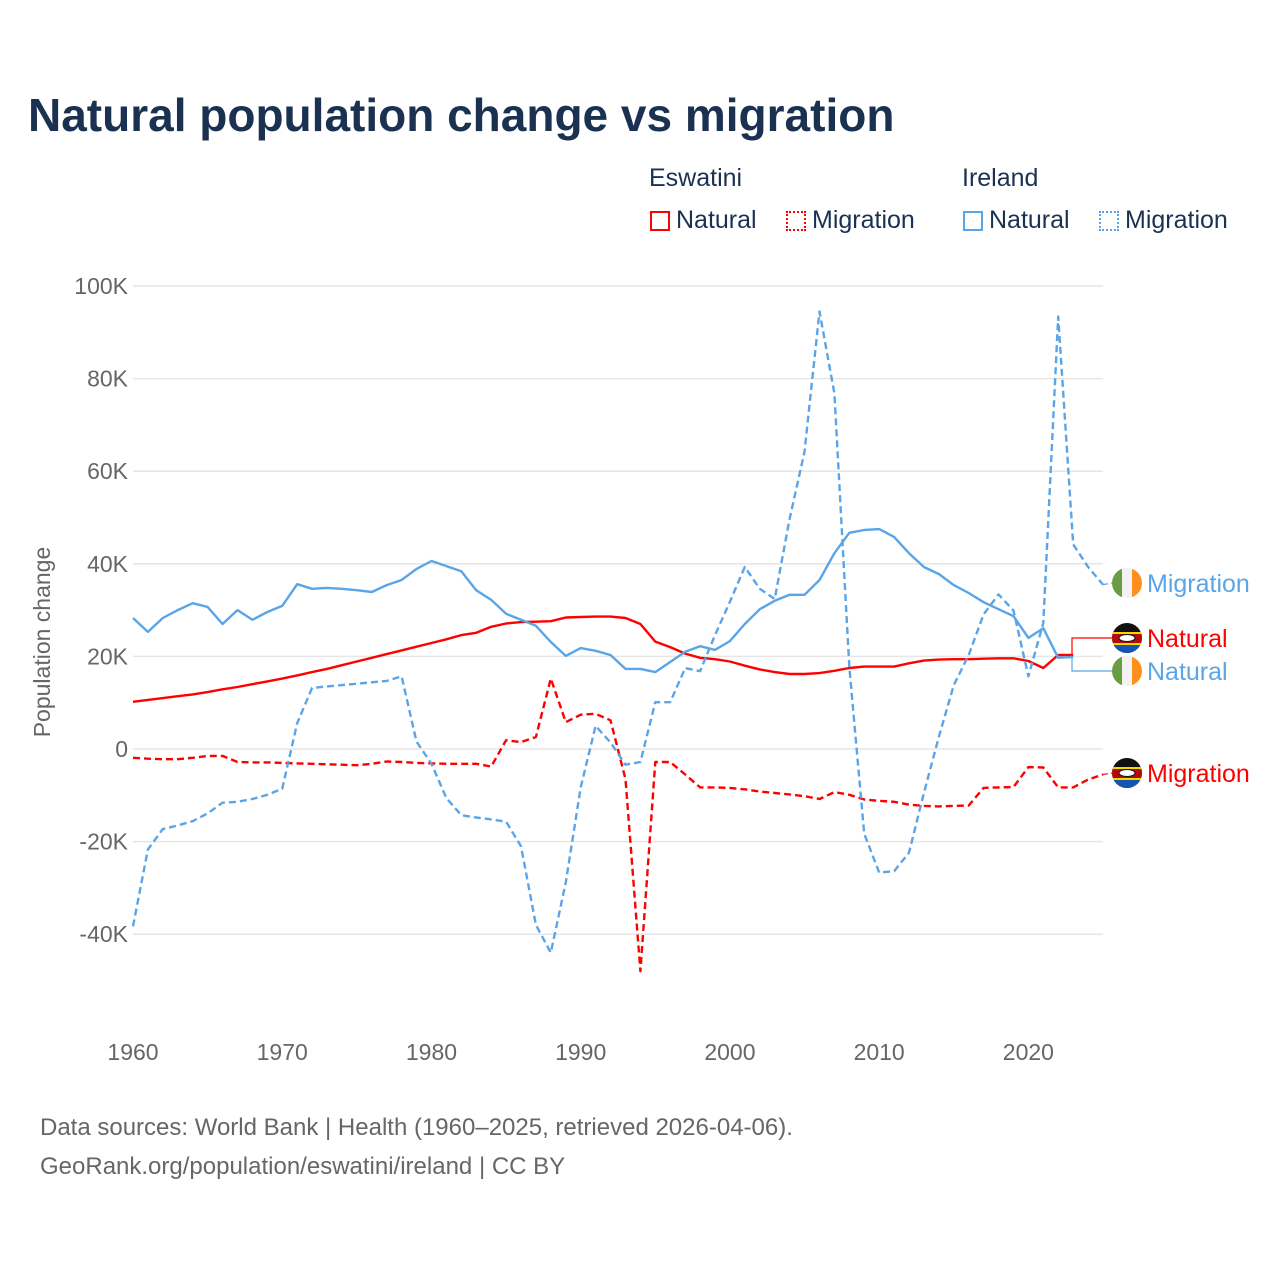  What do you see at coordinates (108, 379) in the screenshot?
I see `y-tick-label: 80K` at bounding box center [108, 379].